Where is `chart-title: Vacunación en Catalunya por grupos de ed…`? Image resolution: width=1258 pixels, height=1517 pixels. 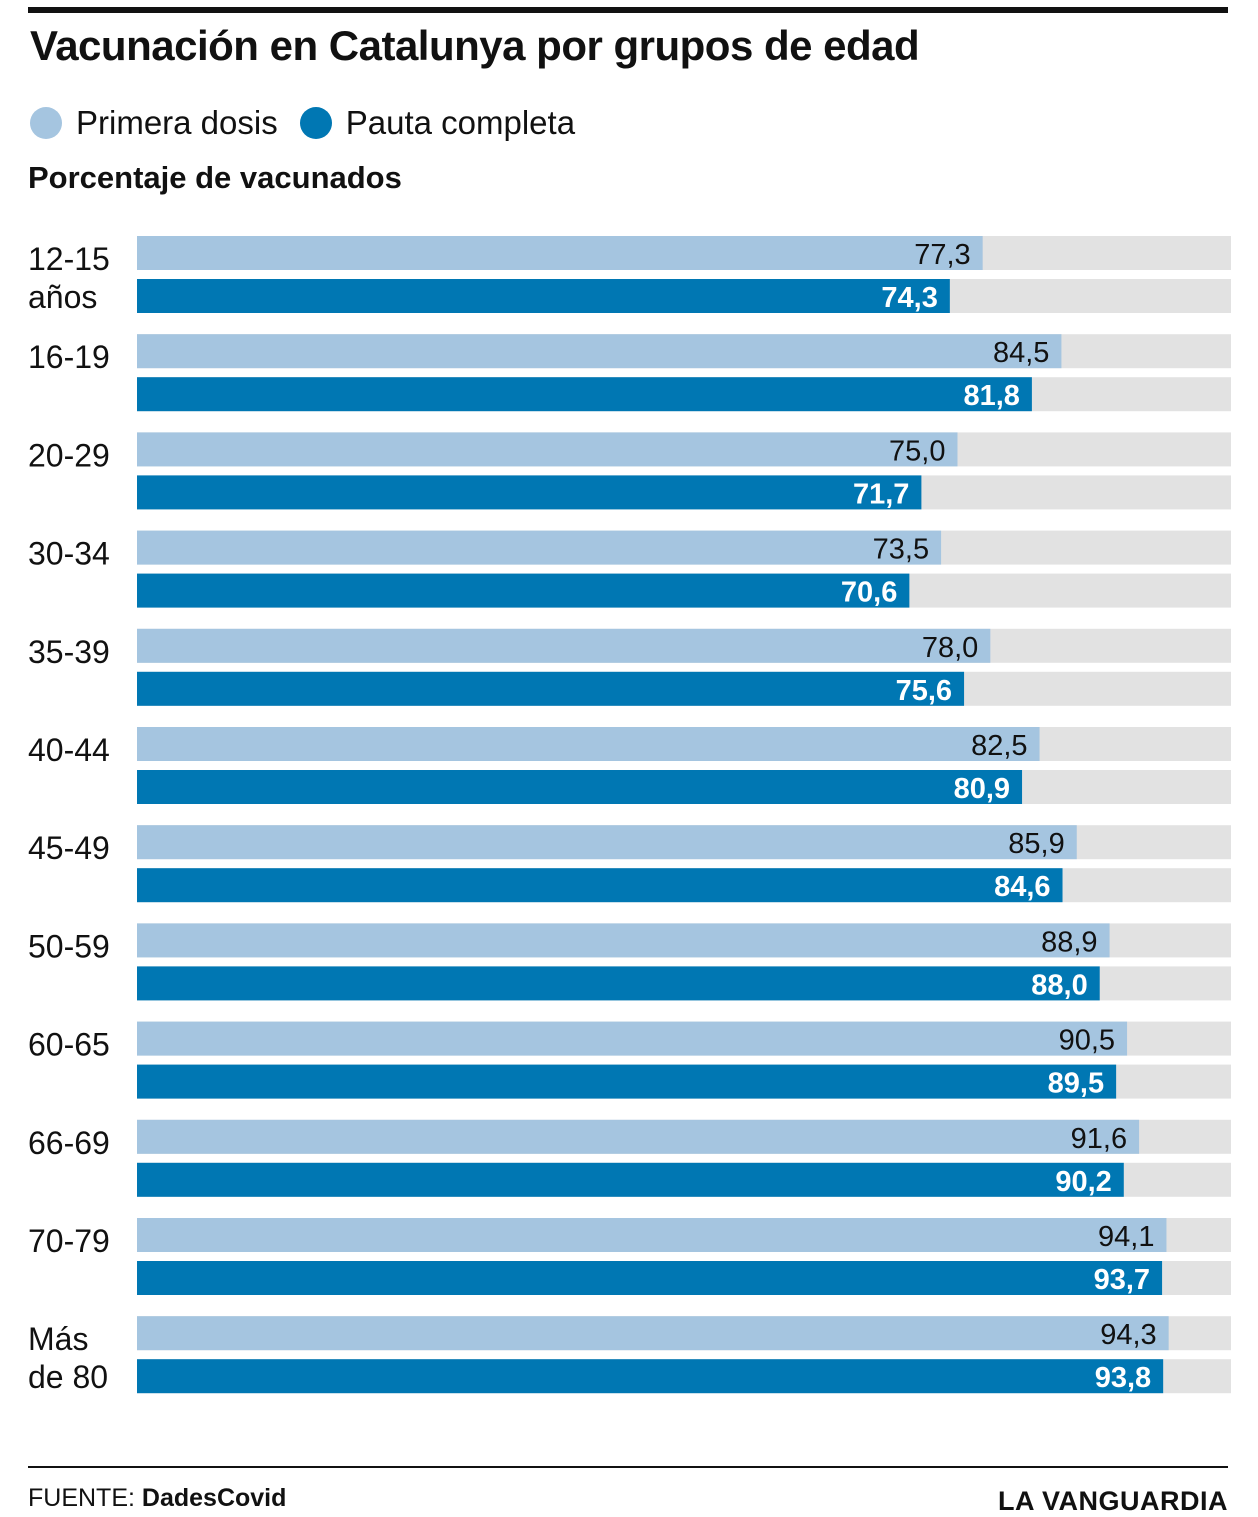
chart-title: Vacunación en Catalunya por grupos de ed… is located at coordinates (475, 45).